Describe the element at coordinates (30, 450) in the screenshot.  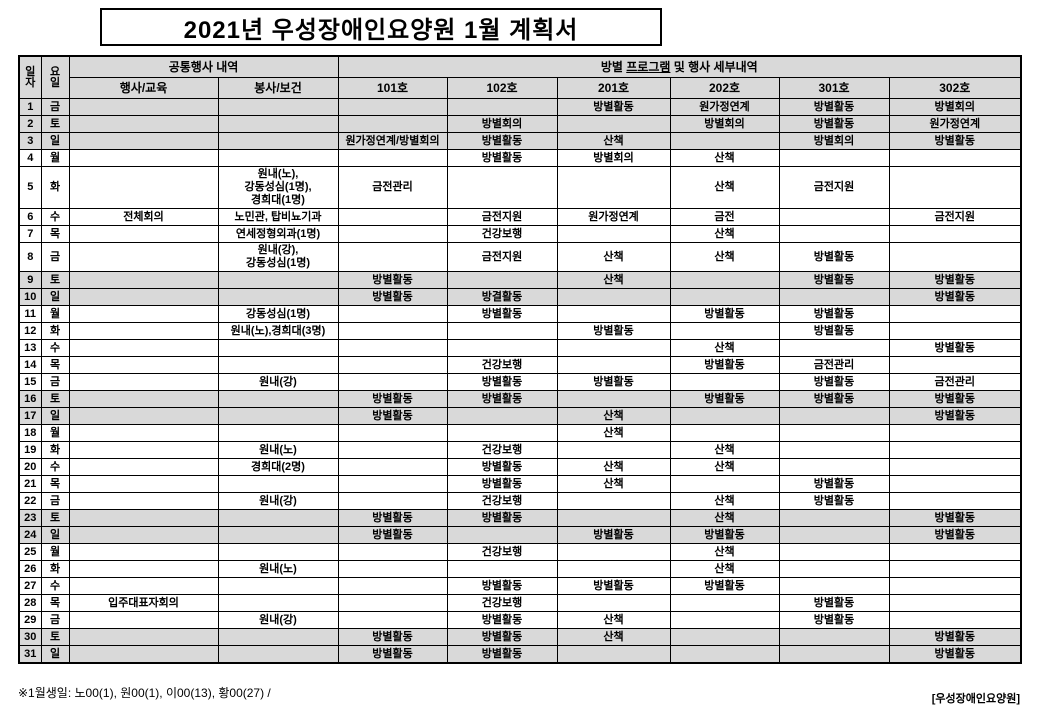
I see `date-cell: 19` at that location.